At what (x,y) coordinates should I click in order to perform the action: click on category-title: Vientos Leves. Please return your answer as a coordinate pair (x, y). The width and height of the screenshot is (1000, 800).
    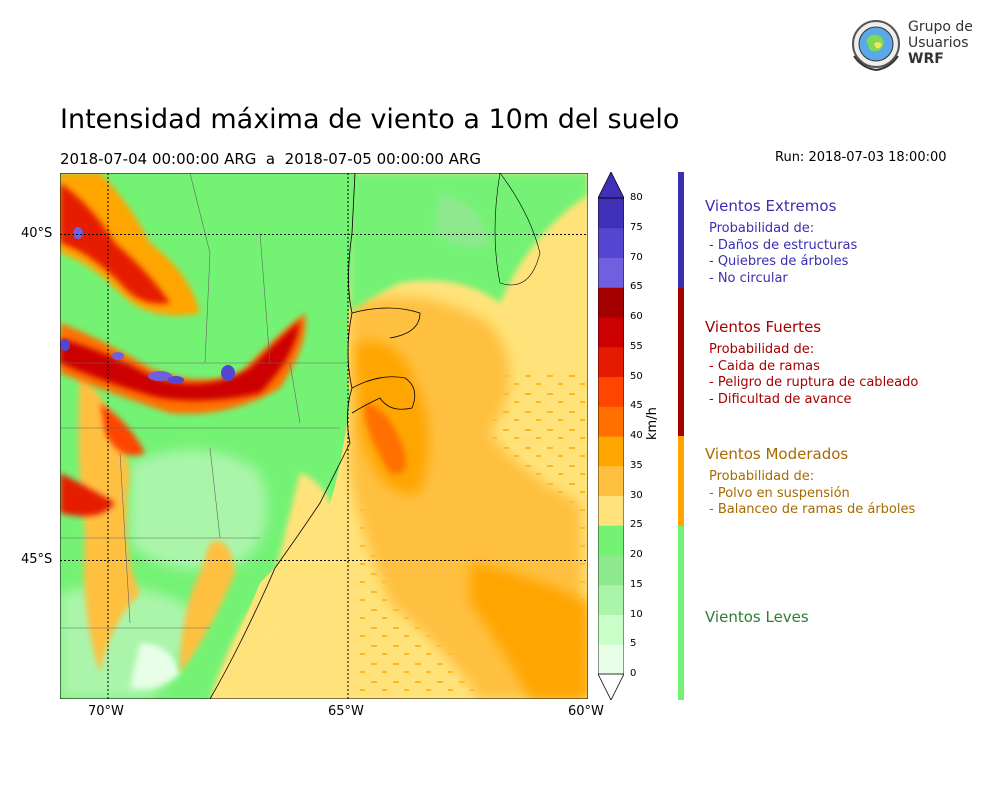
    Looking at the image, I should click on (757, 617).